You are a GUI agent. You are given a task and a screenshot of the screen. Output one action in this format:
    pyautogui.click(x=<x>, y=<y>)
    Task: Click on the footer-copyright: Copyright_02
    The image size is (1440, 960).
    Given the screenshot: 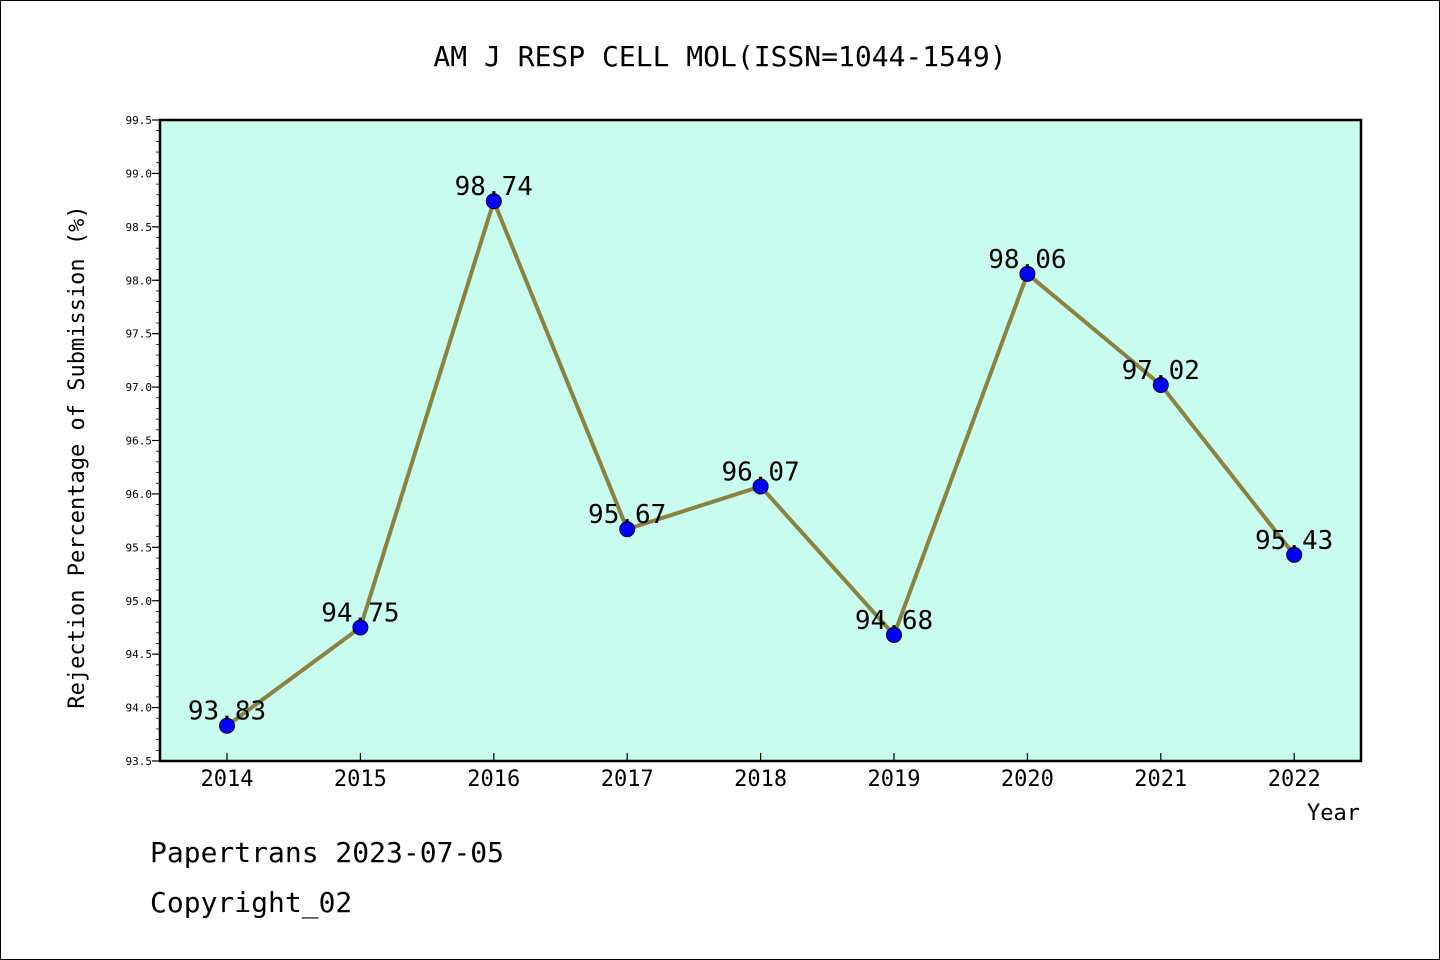 What is the action you would take?
    pyautogui.click(x=251, y=902)
    